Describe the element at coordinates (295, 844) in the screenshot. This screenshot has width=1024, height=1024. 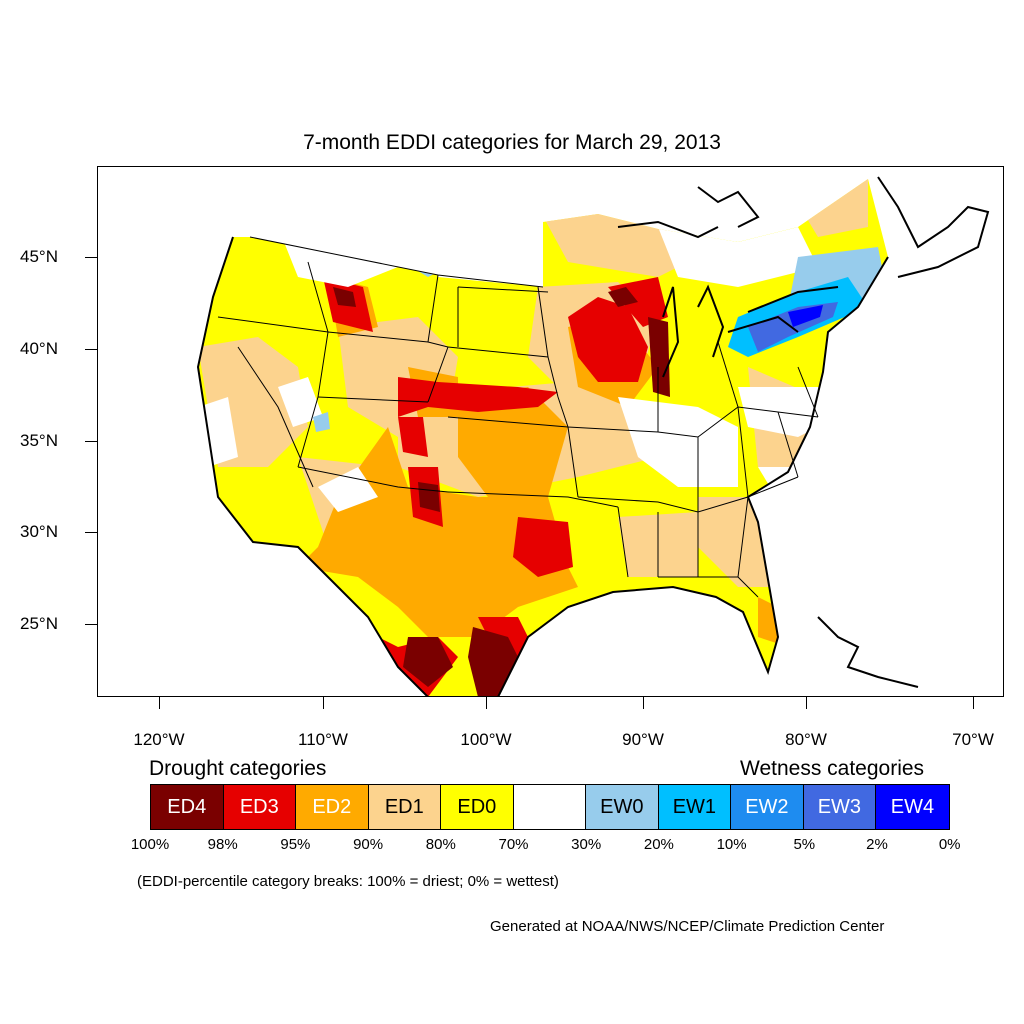
I see `percentile-label: 95%` at that location.